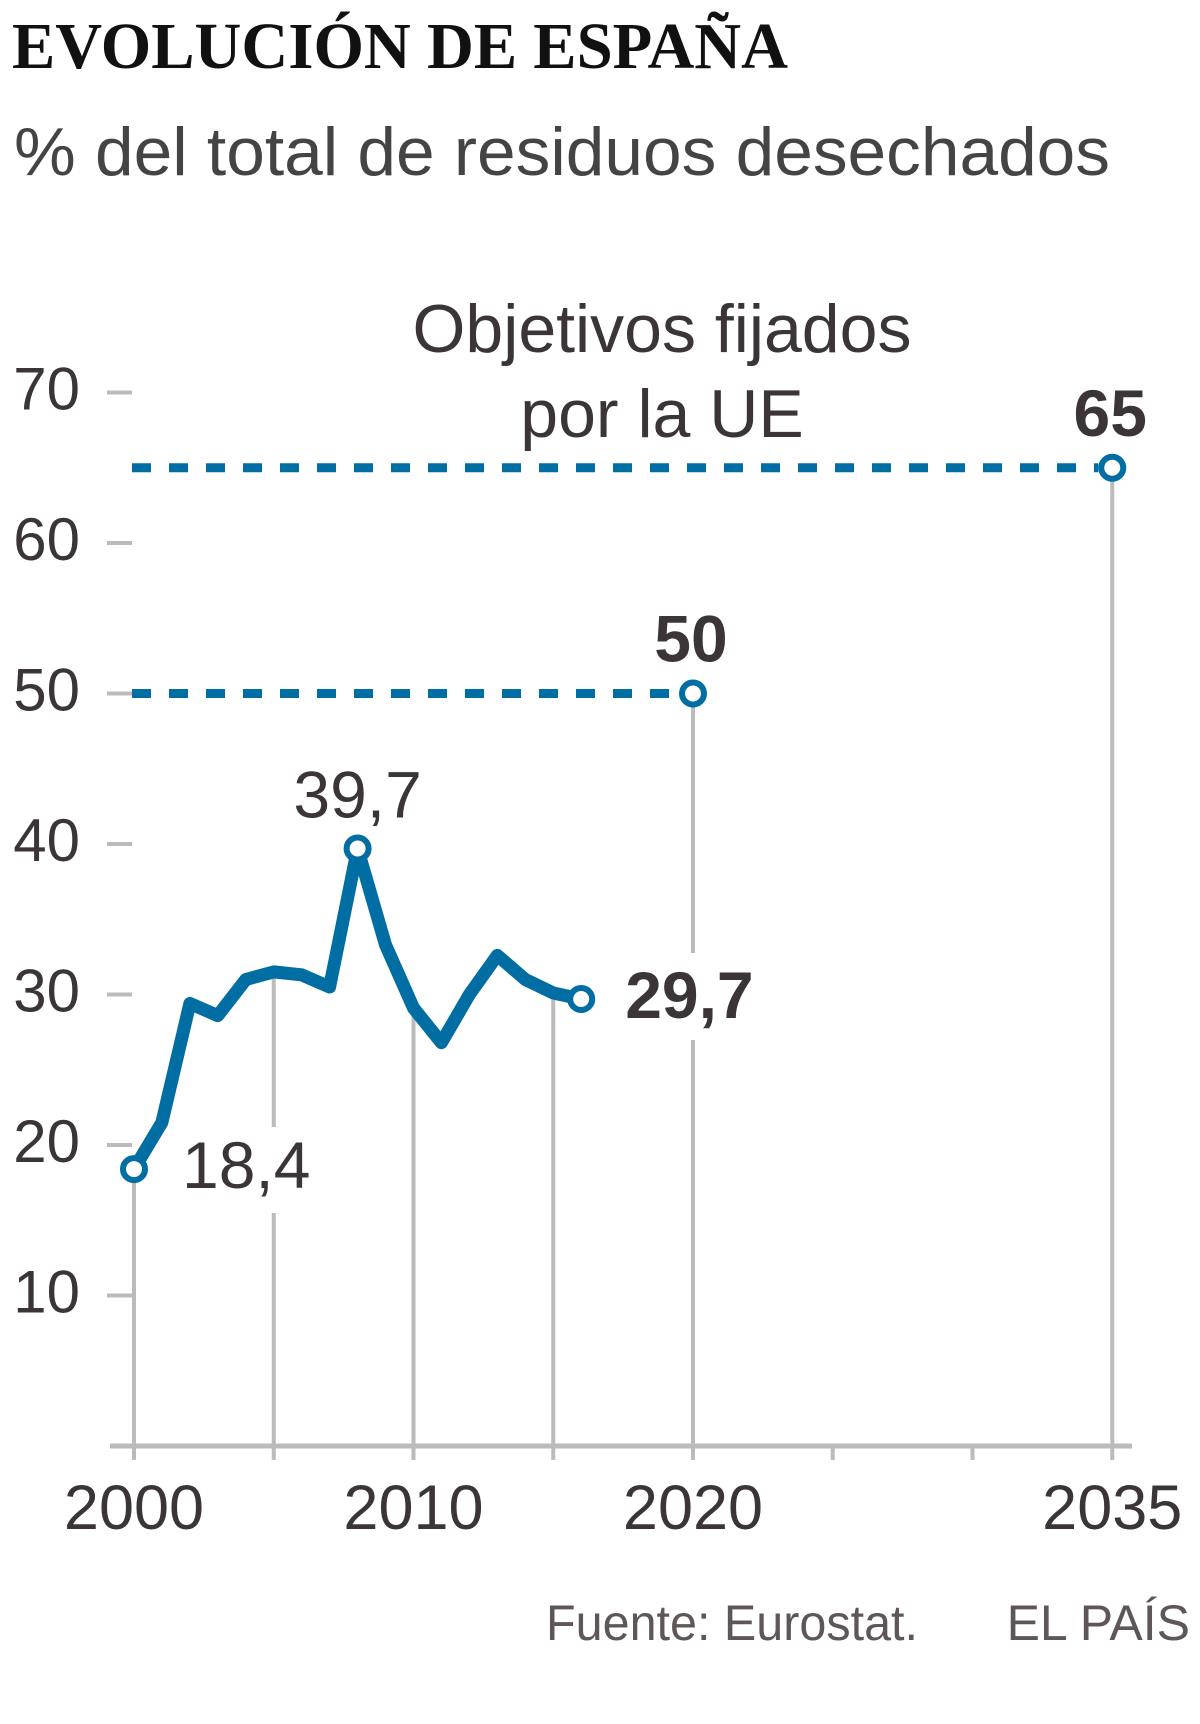  I want to click on x-tick-label-2010: 2010, so click(413, 1508).